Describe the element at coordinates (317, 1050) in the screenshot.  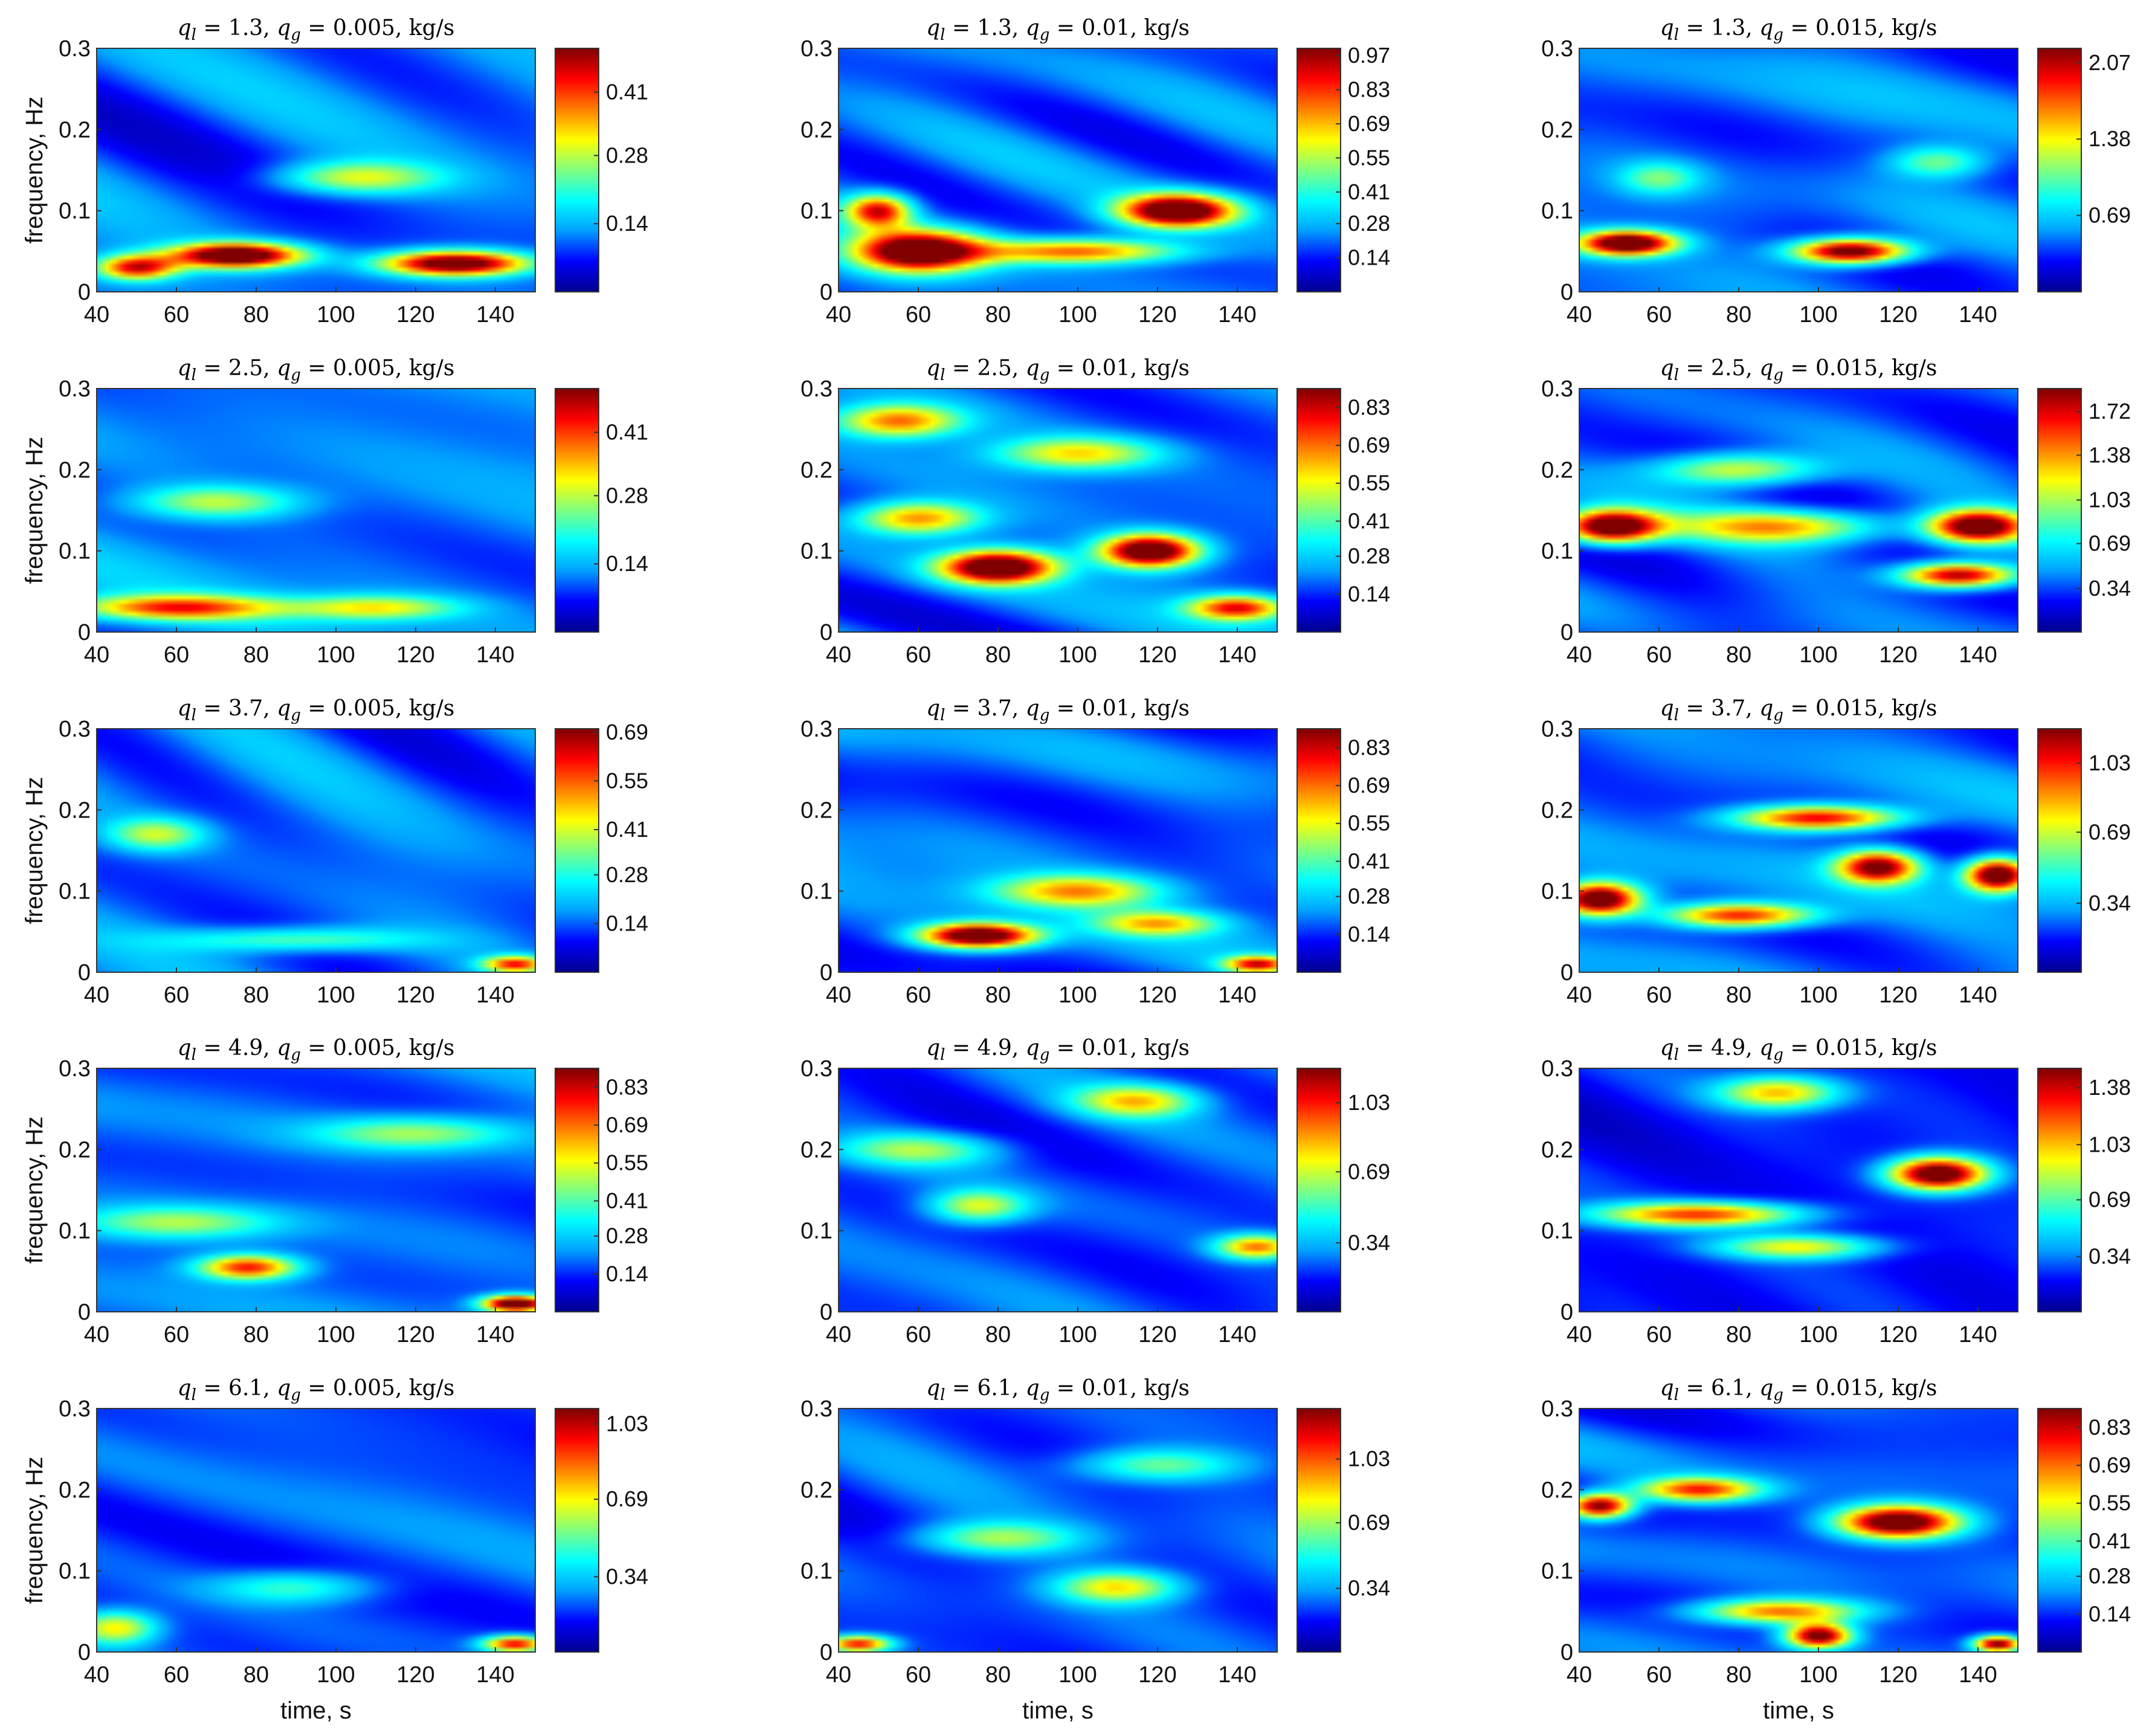
I see `panel-title: ql = 4.9, qg = 0.005, kg/s` at that location.